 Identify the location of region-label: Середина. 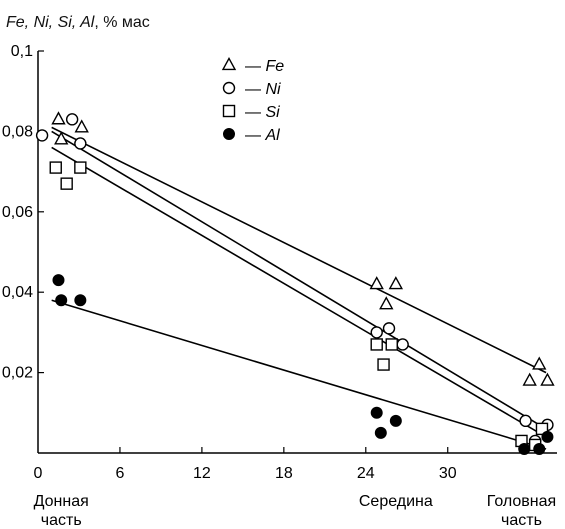
(396, 501).